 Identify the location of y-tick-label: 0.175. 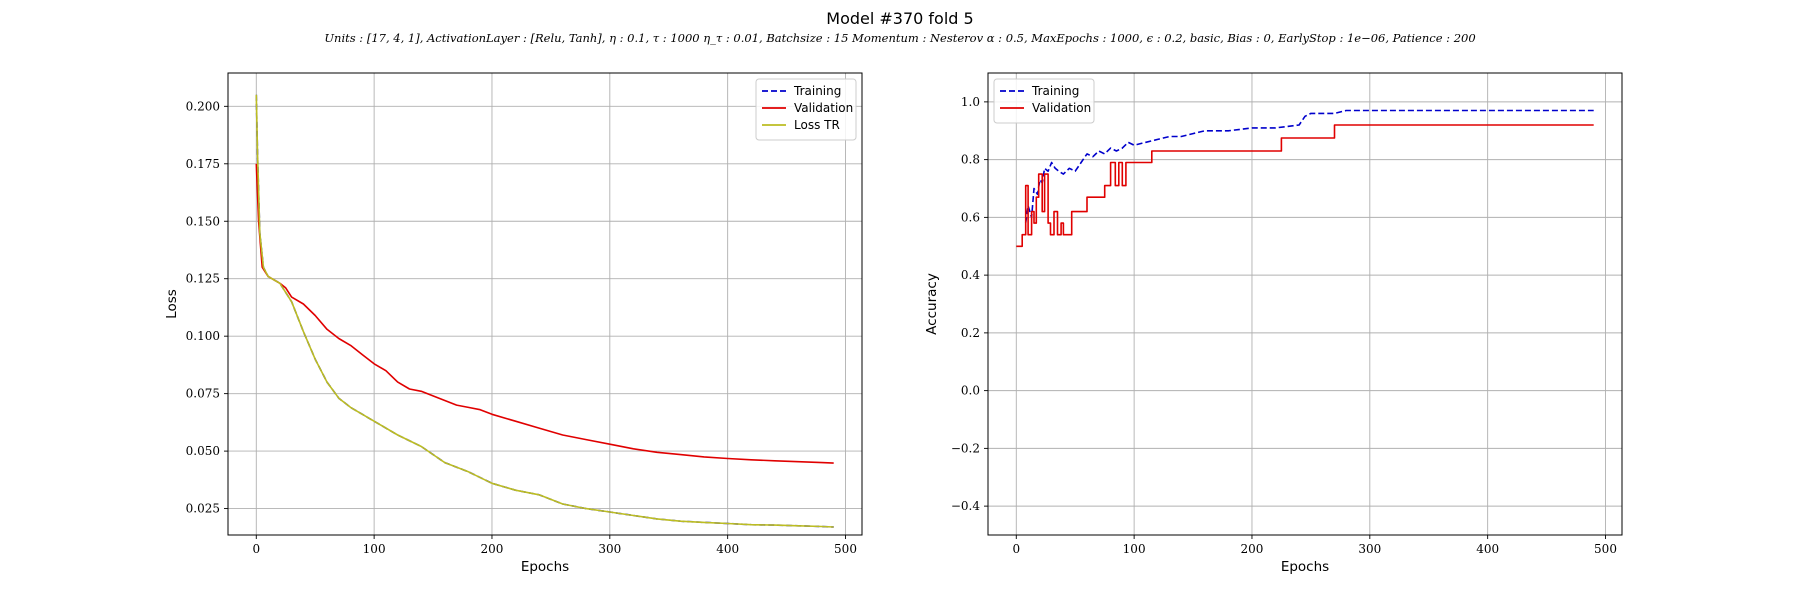
(203, 164).